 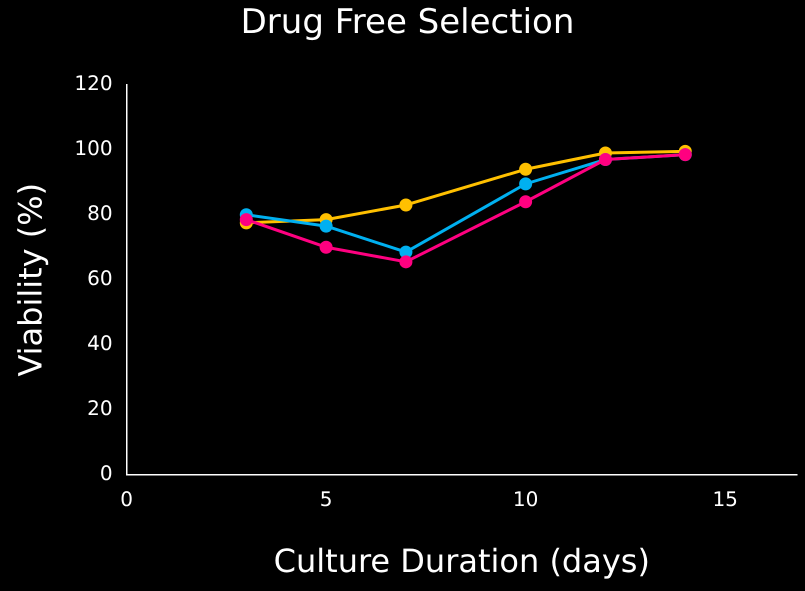 What do you see at coordinates (525, 498) in the screenshot?
I see `x-tick-label: 10` at bounding box center [525, 498].